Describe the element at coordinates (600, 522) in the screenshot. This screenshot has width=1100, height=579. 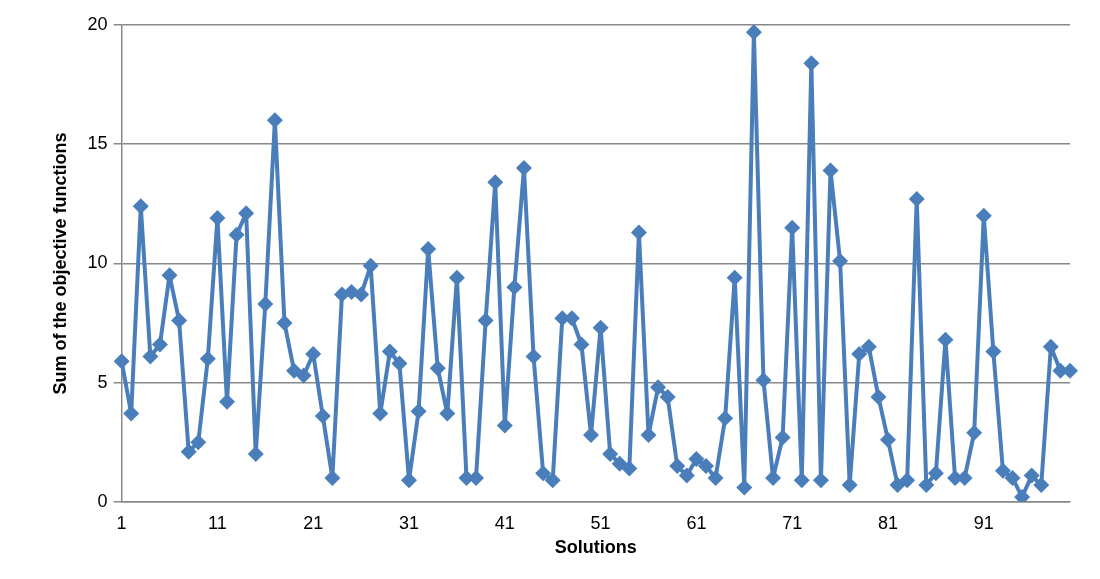
I see `x-tick-label: 51` at that location.